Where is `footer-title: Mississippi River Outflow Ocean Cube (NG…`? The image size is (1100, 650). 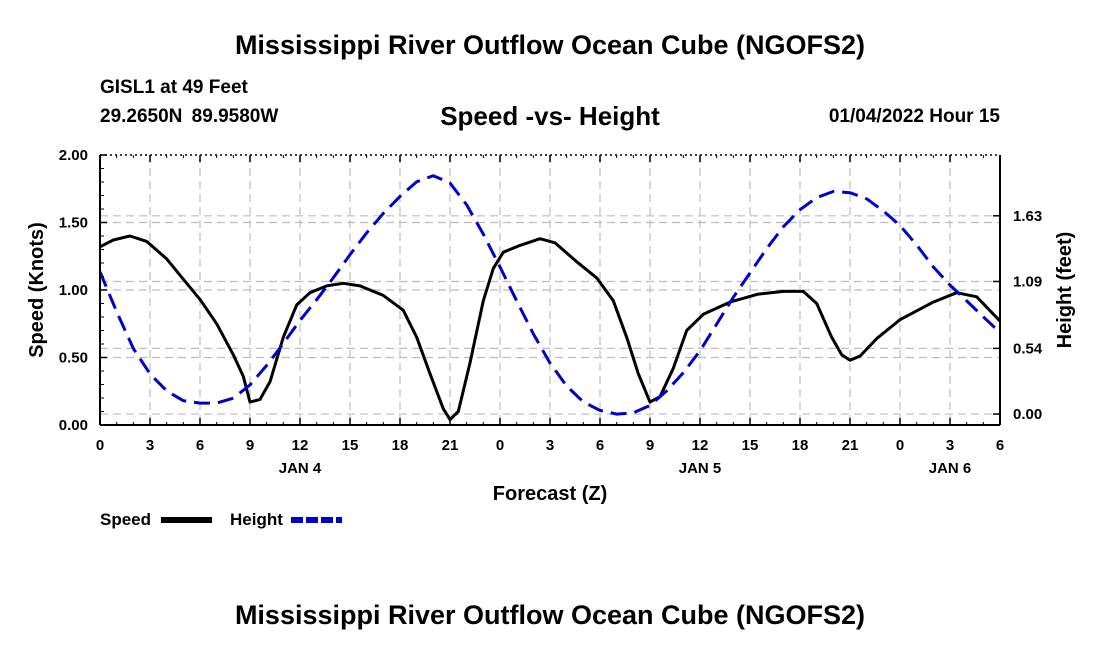 footer-title: Mississippi River Outflow Ocean Cube (NG… is located at coordinates (550, 615).